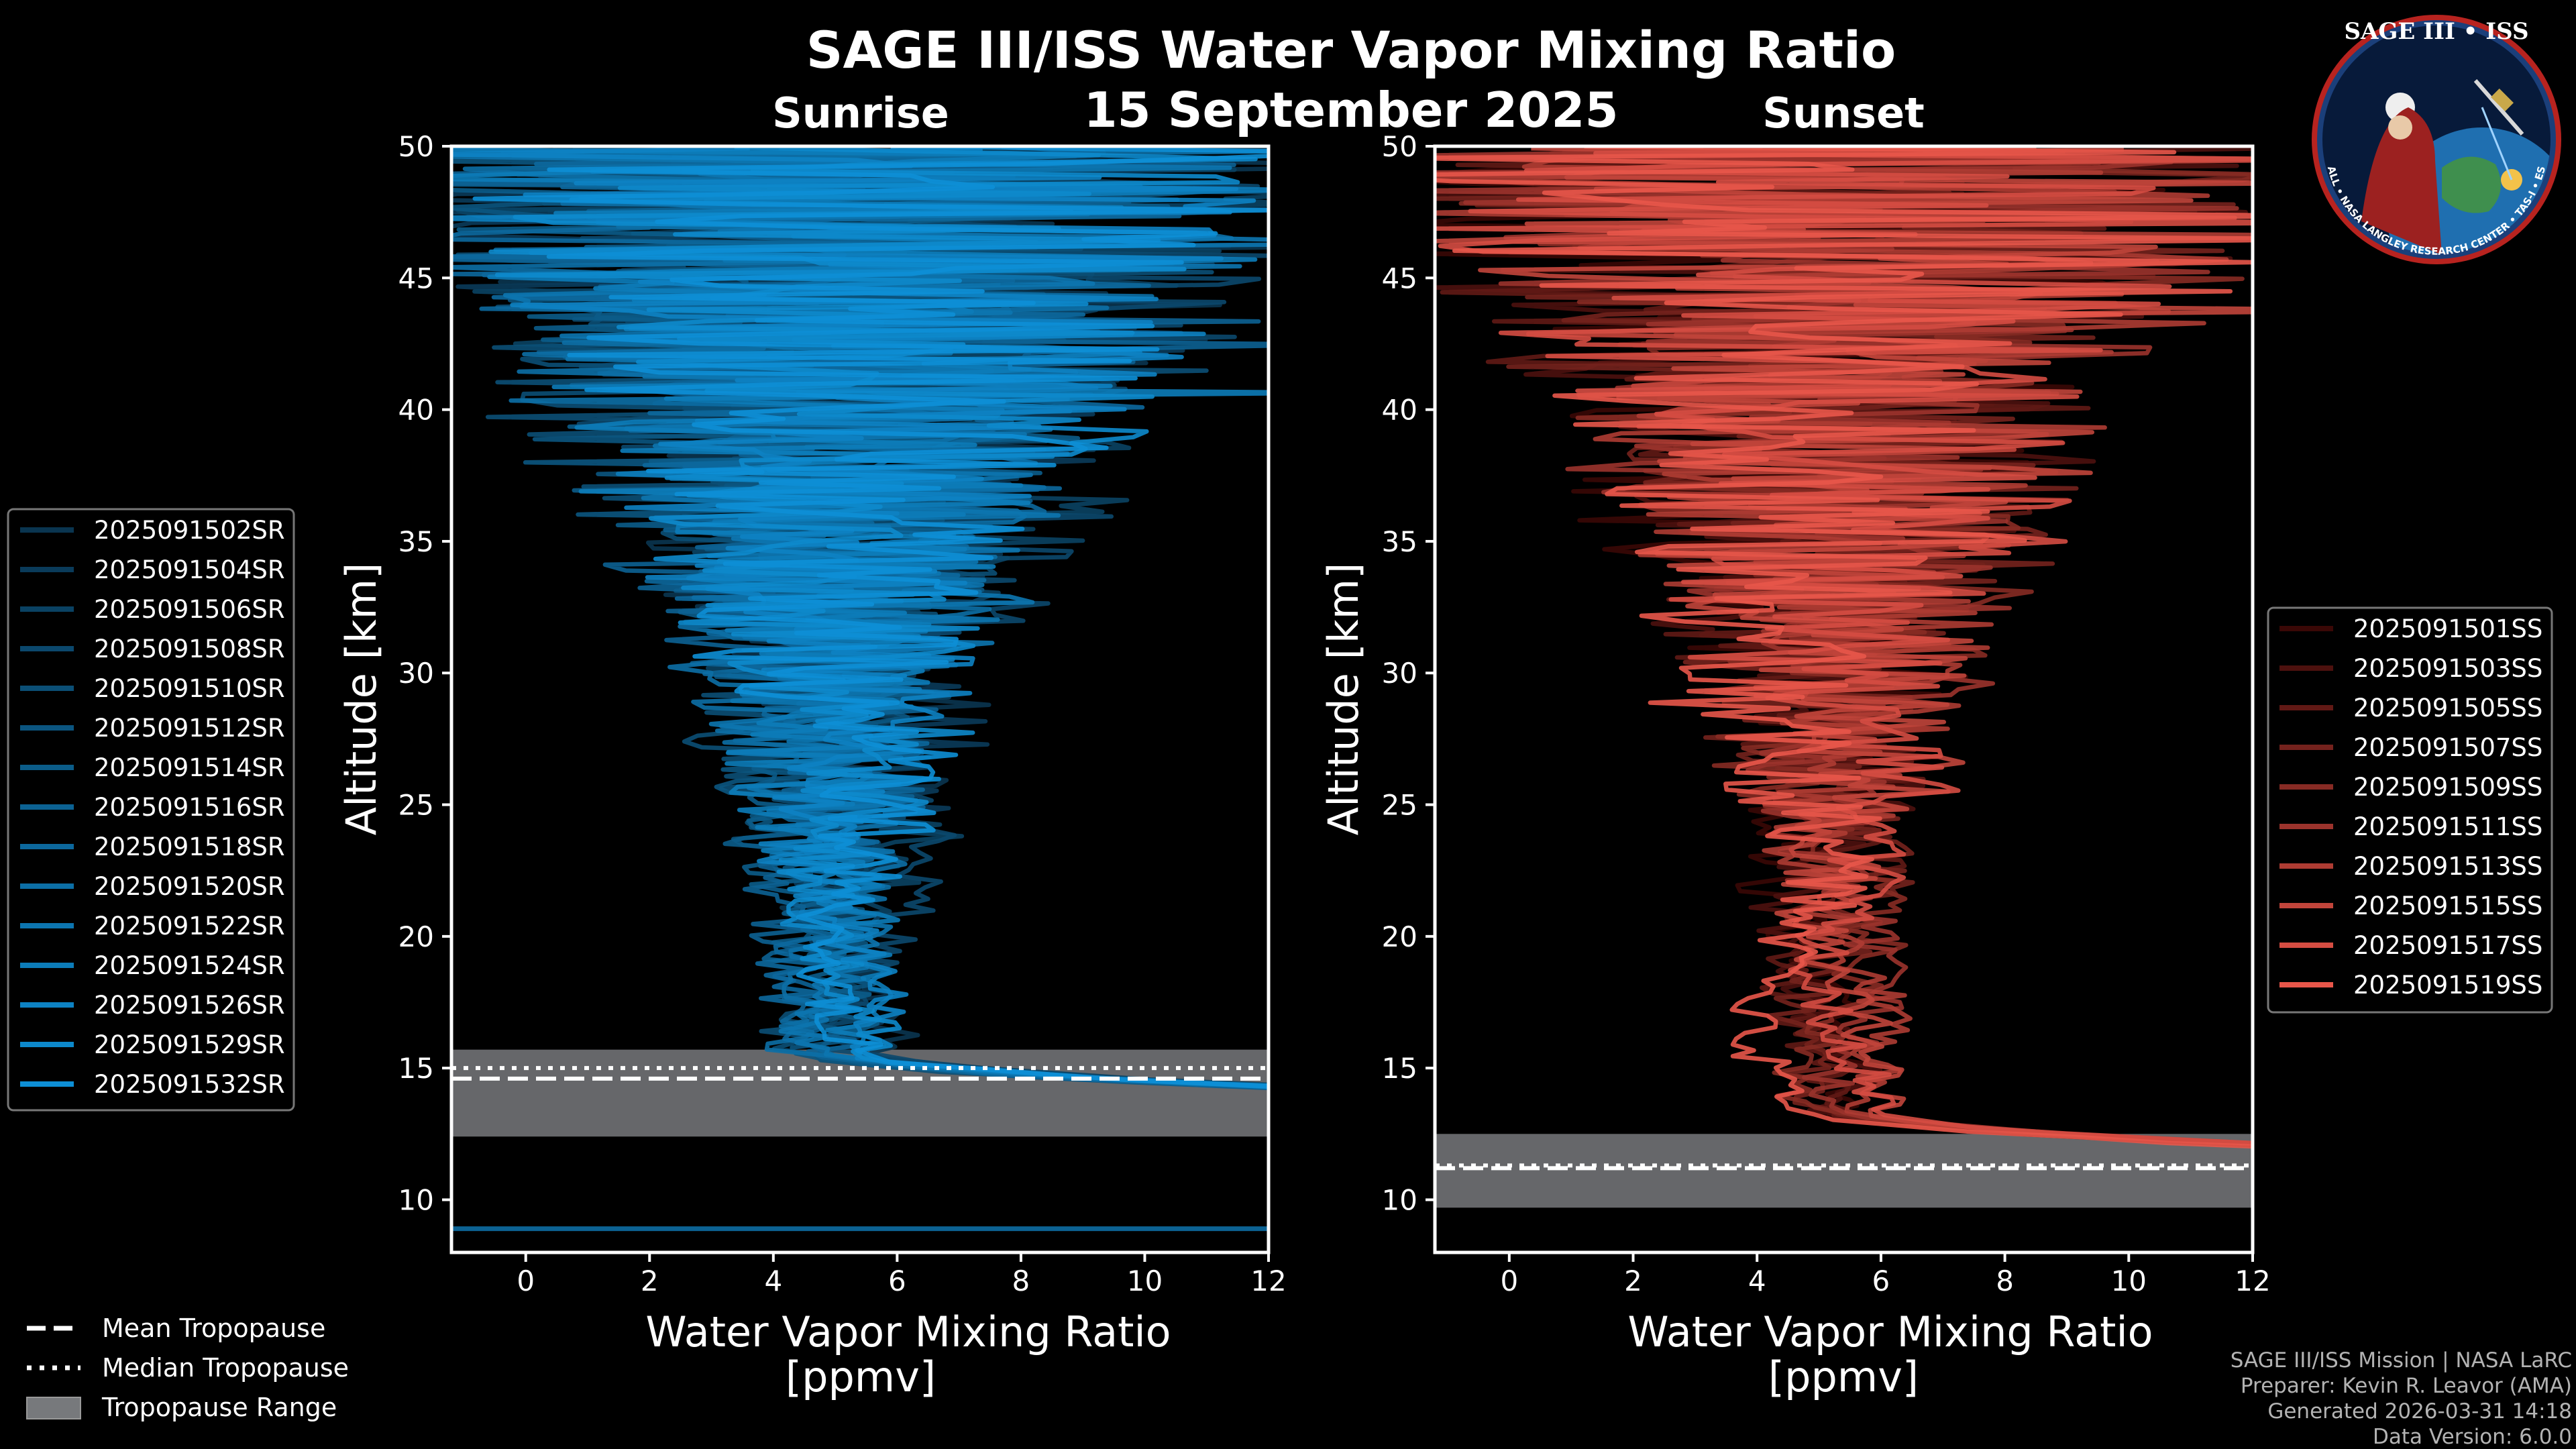 This screenshot has height=1449, width=2576. Describe the element at coordinates (1351, 50) in the screenshot. I see `figure-title: SAGE III/ISS Water Vapor Mixing Ratio` at that location.